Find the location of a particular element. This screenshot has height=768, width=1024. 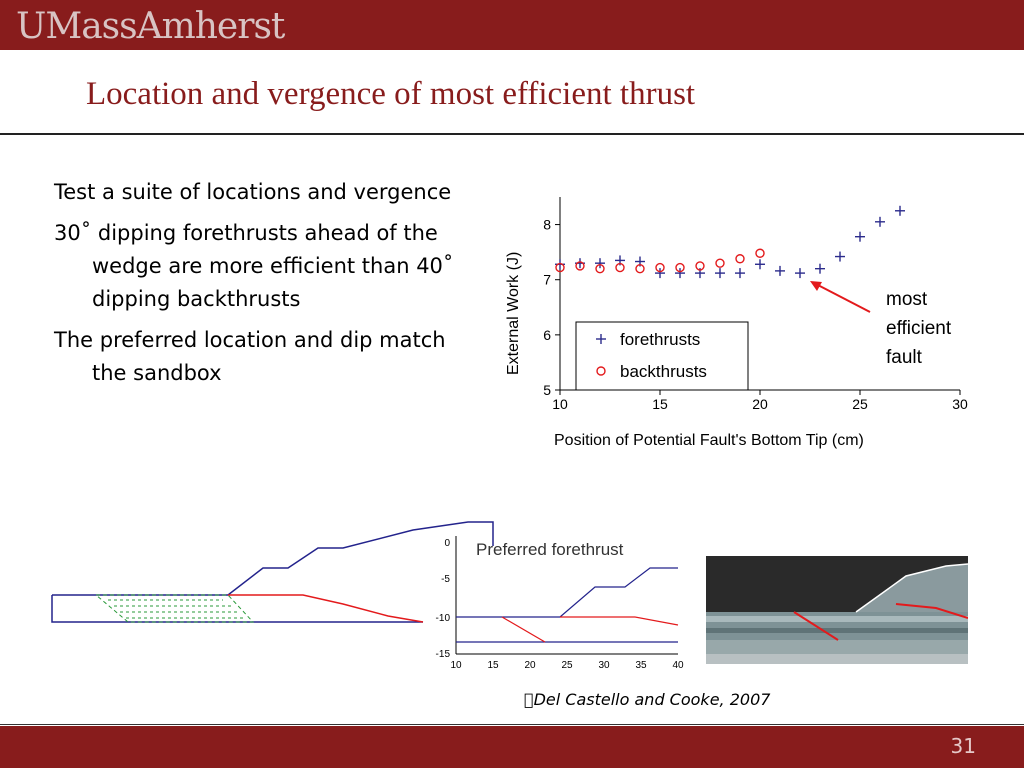

chart-y-tick-label: 7 is located at coordinates (547, 280).